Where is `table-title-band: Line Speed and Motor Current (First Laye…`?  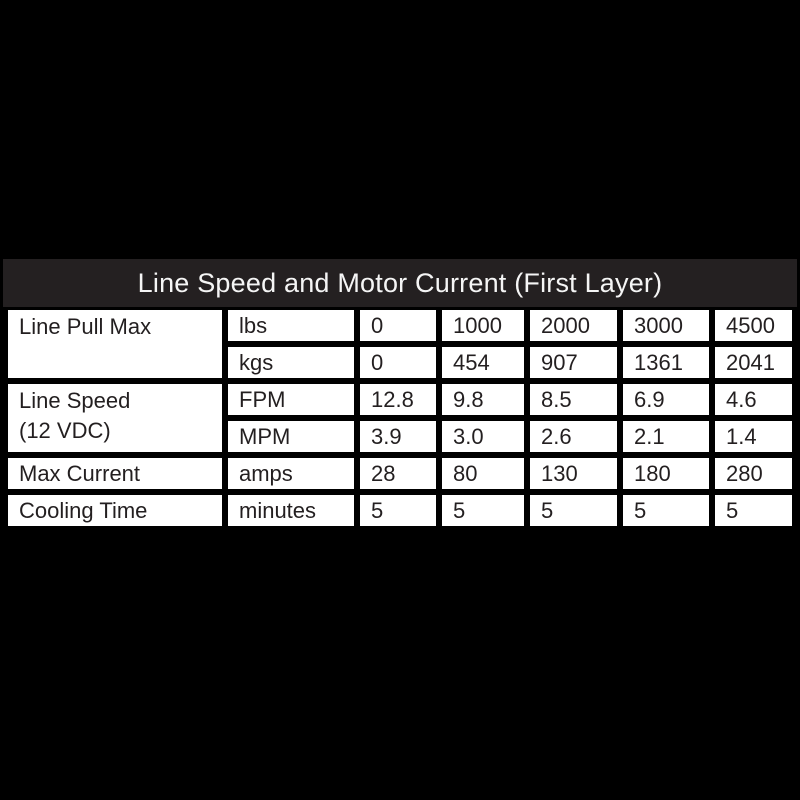 table-title-band: Line Speed and Motor Current (First Laye… is located at coordinates (400, 283).